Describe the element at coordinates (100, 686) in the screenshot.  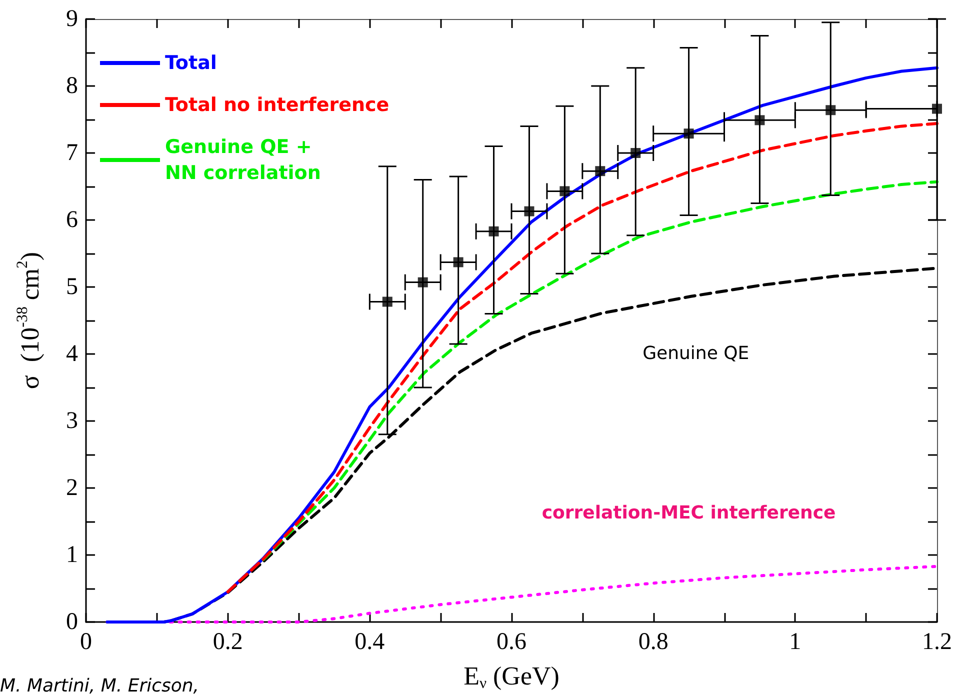
I see `text: M. Martini, M. Ericson,` at that location.